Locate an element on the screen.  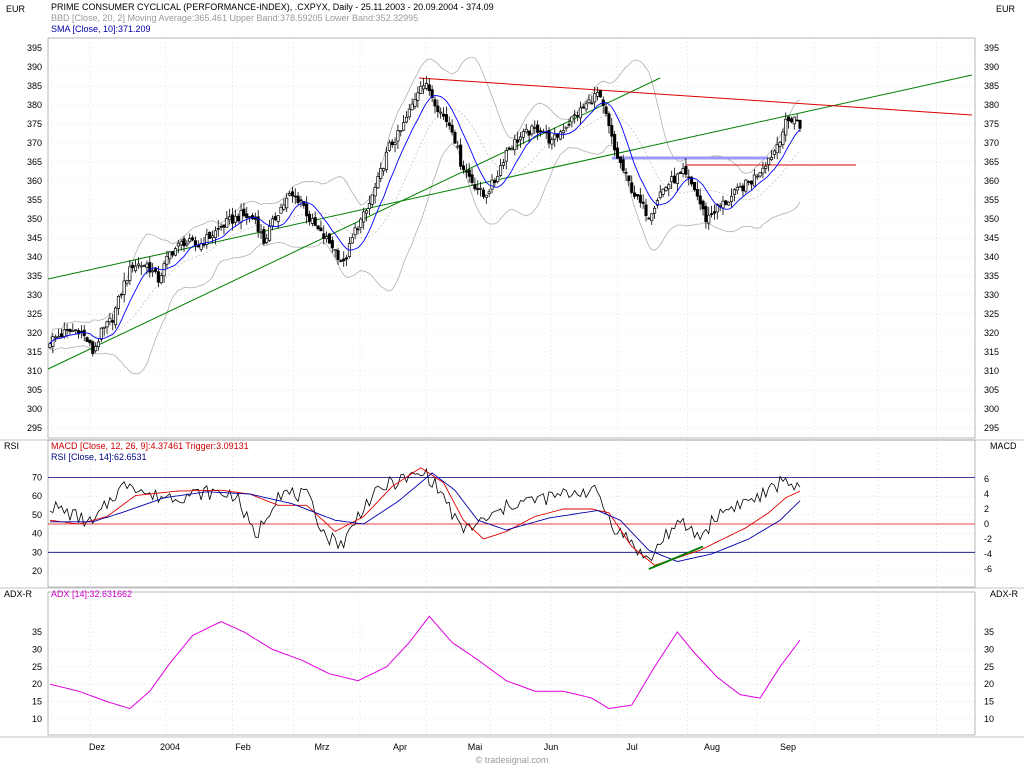
y-tick-label-left: 300 is located at coordinates (34, 409).